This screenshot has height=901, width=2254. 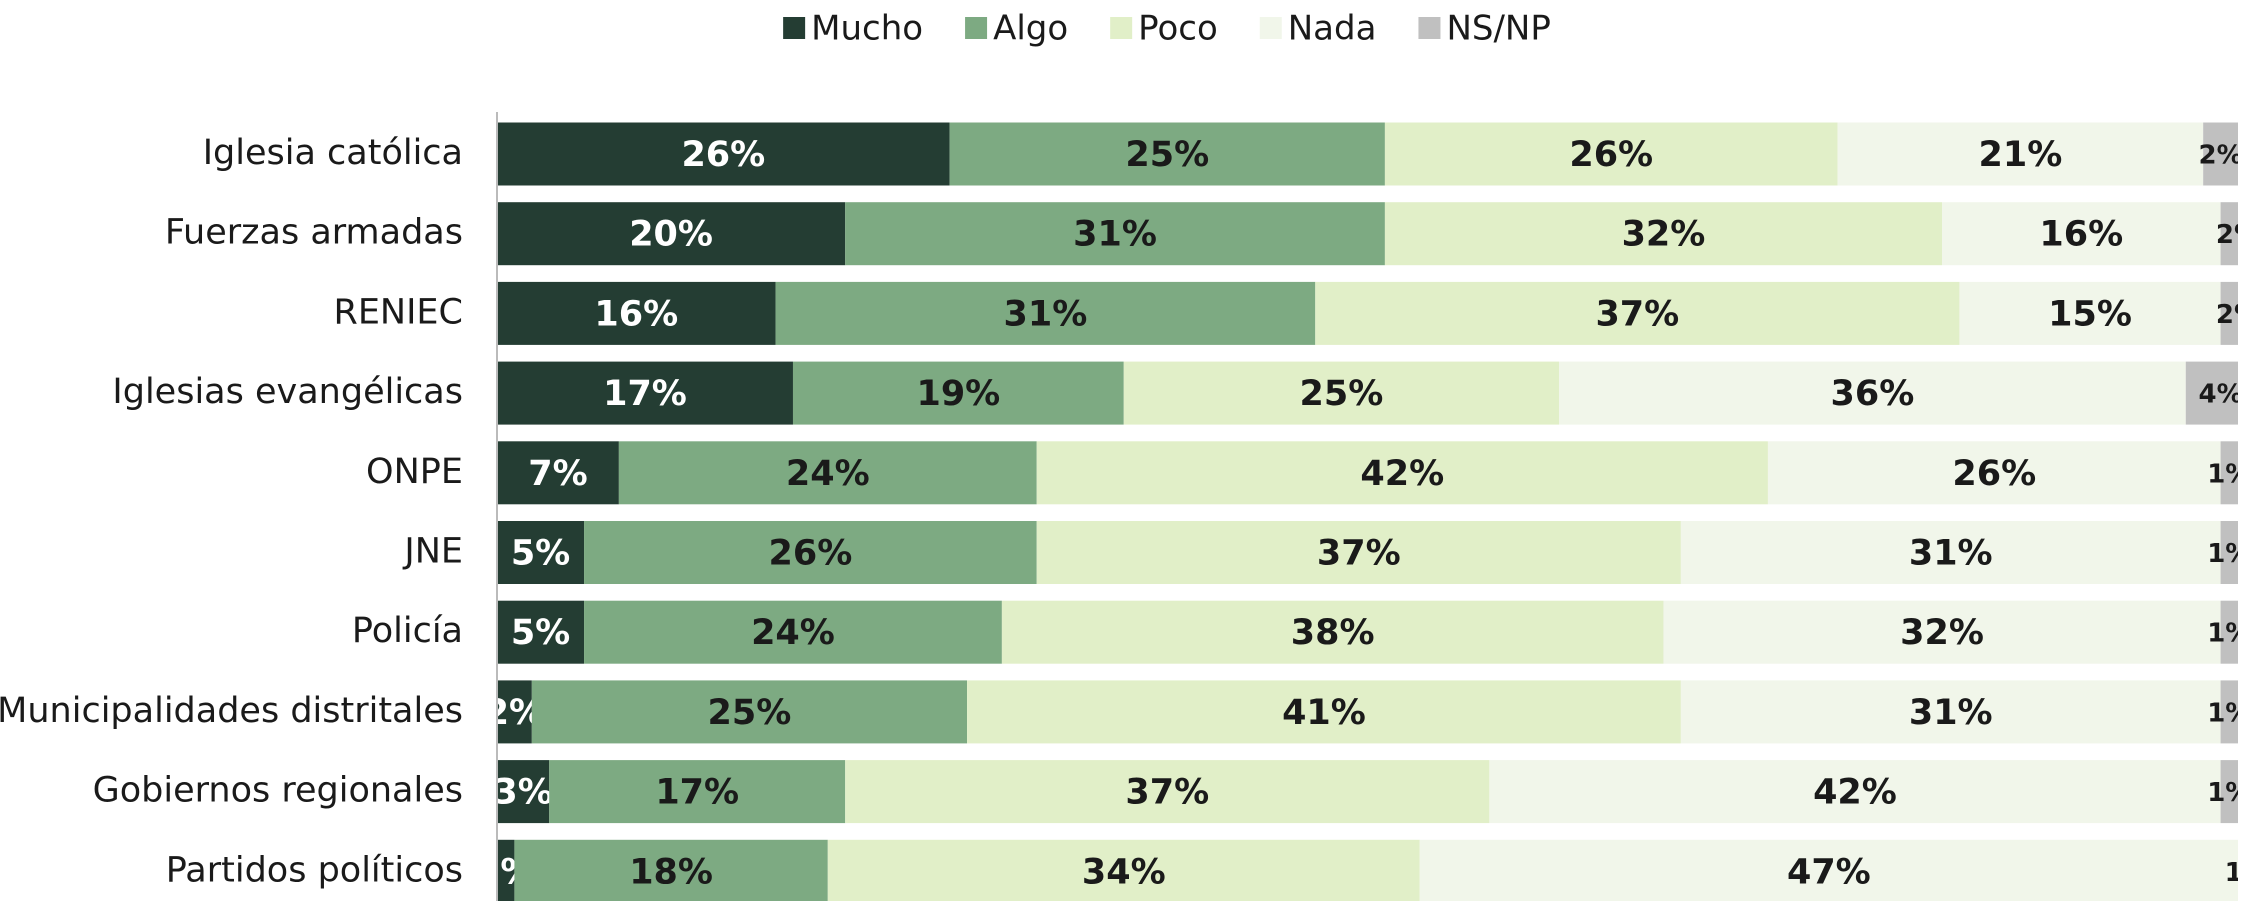 I want to click on data-label: 21%, so click(x=2020, y=155).